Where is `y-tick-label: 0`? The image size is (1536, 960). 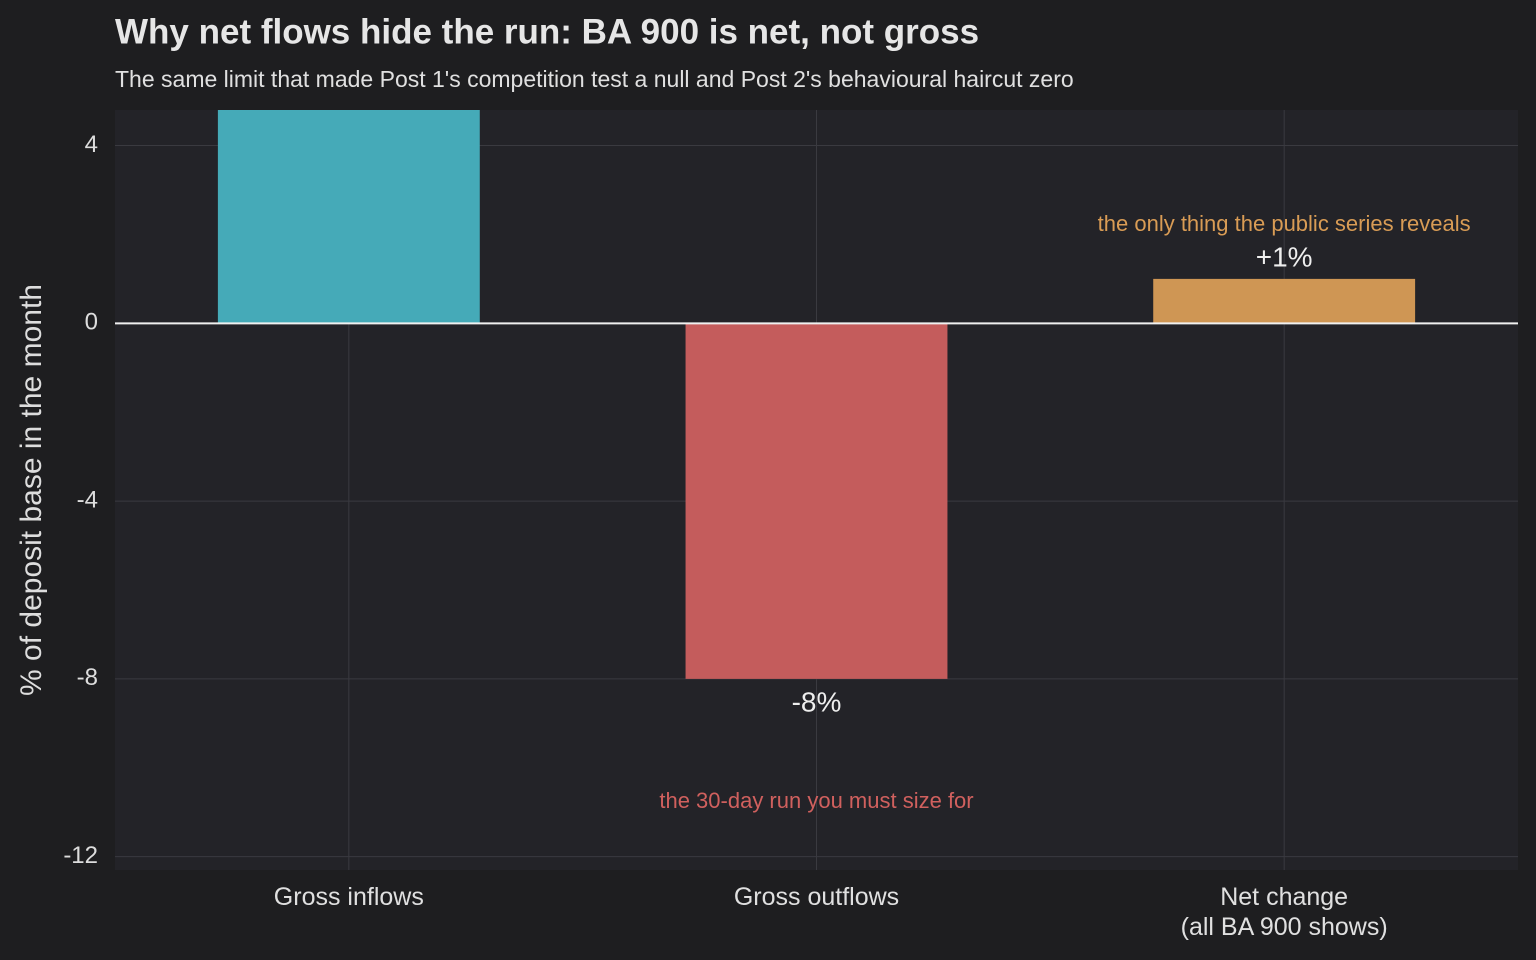 y-tick-label: 0 is located at coordinates (91, 322).